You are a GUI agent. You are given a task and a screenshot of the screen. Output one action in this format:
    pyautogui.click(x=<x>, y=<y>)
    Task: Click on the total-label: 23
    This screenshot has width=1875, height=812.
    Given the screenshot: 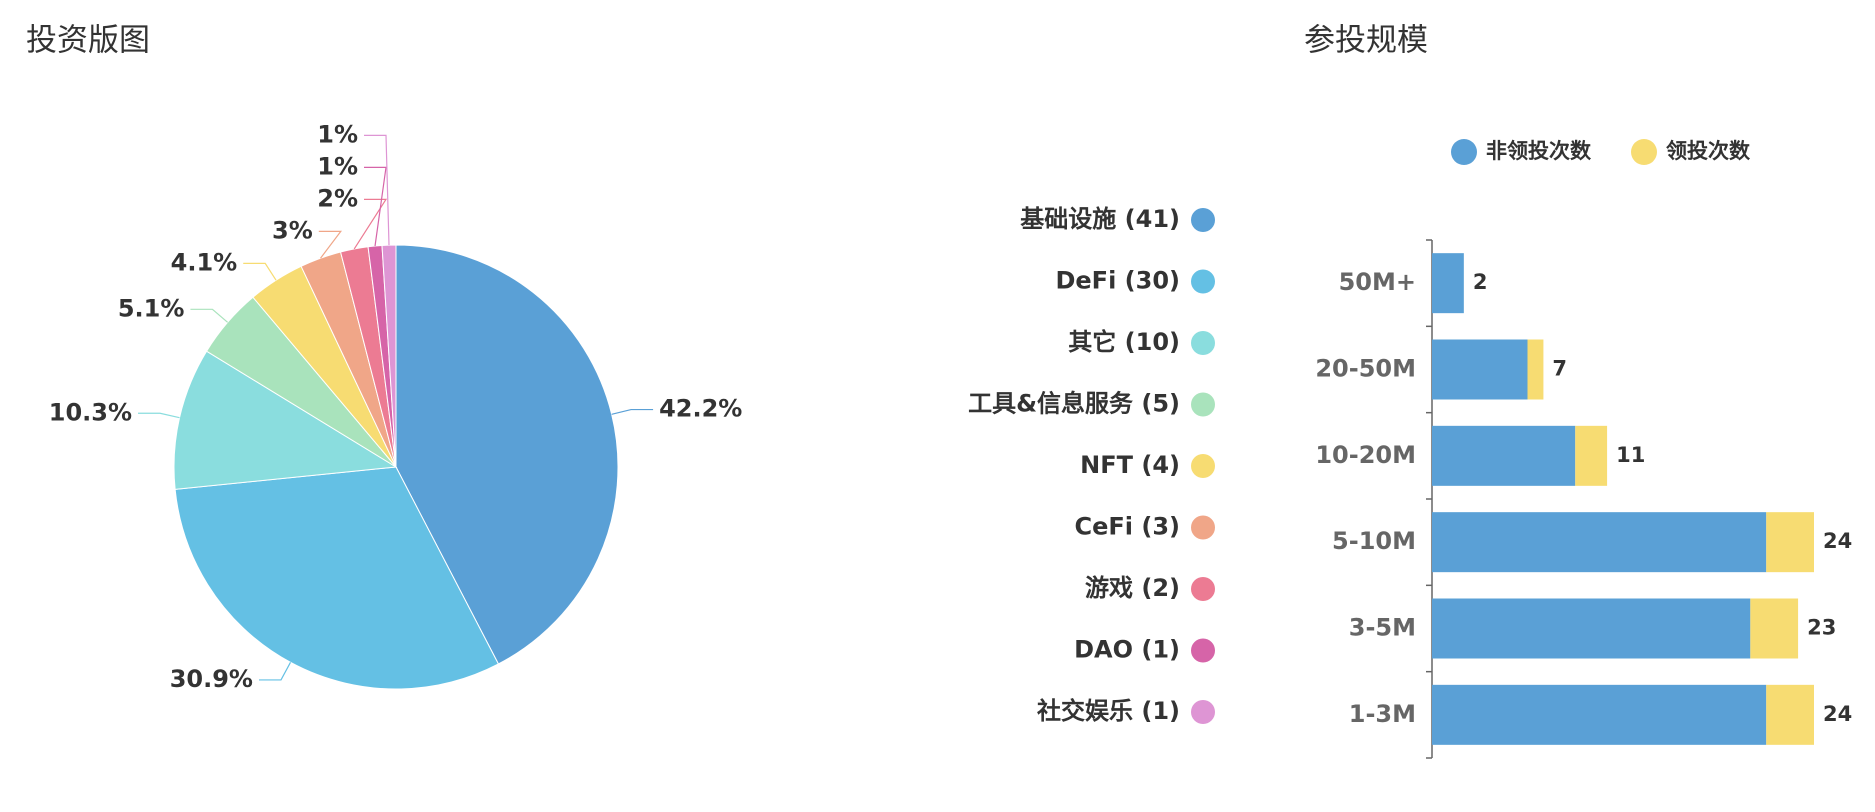 What is the action you would take?
    pyautogui.click(x=1821, y=628)
    